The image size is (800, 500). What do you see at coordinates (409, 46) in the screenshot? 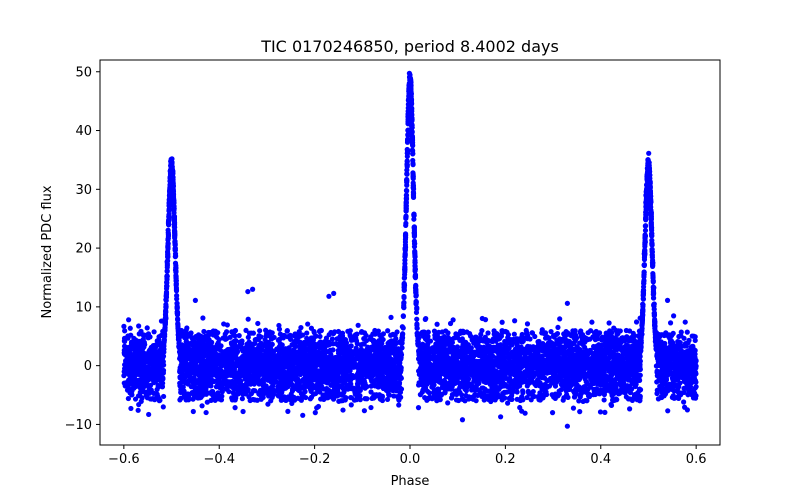
I see `chart-title: TIC 0170246850, period 8.4002 days` at bounding box center [409, 46].